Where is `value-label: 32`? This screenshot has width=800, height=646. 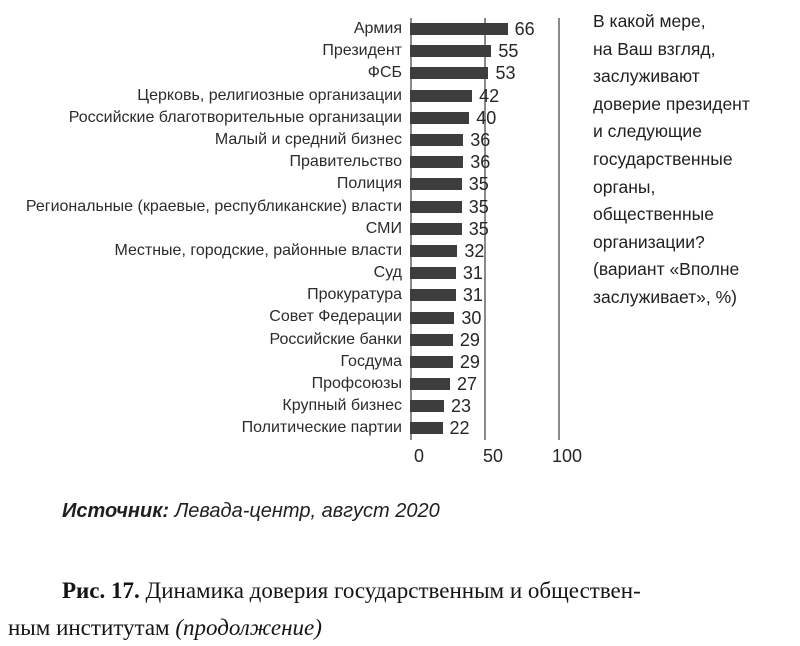
value-label: 32 is located at coordinates (474, 250).